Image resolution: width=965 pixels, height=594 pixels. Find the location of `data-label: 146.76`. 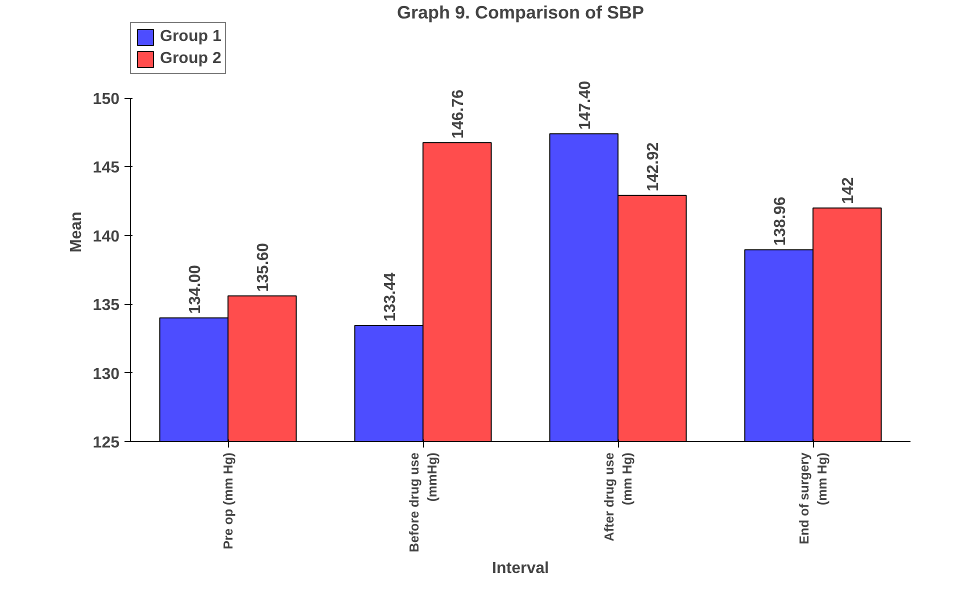

data-label: 146.76 is located at coordinates (459, 114).